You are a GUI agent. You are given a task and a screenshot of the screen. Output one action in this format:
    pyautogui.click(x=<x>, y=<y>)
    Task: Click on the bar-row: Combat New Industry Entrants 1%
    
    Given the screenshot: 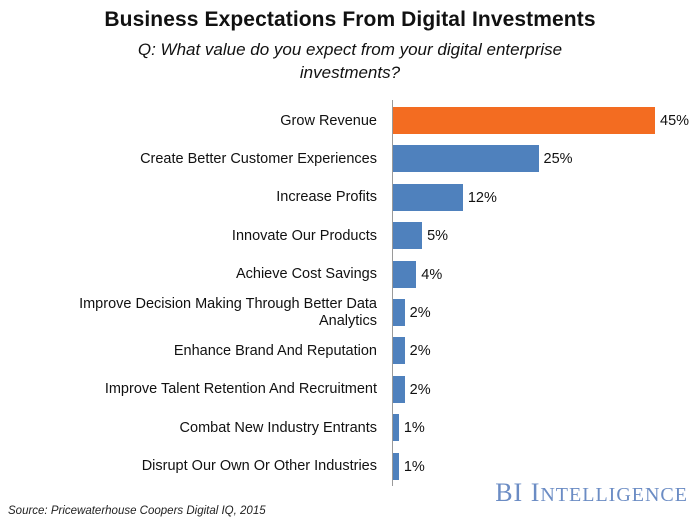 What is the action you would take?
    pyautogui.click(x=350, y=428)
    